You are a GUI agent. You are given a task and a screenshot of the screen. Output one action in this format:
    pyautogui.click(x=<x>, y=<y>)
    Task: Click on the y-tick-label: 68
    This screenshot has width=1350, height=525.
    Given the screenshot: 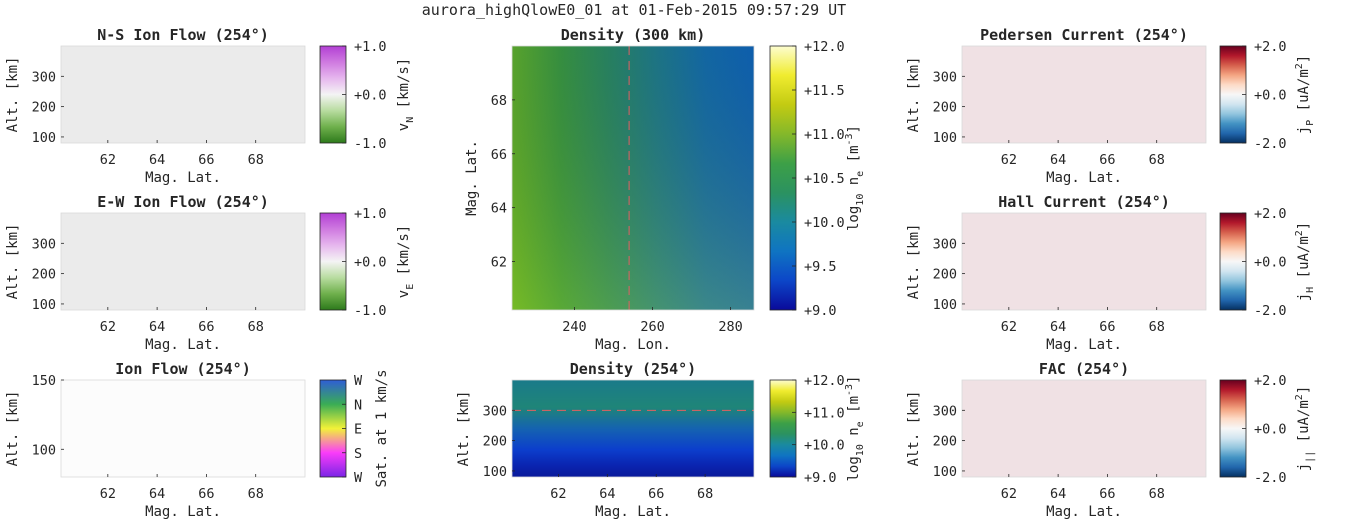 What is the action you would take?
    pyautogui.click(x=499, y=101)
    